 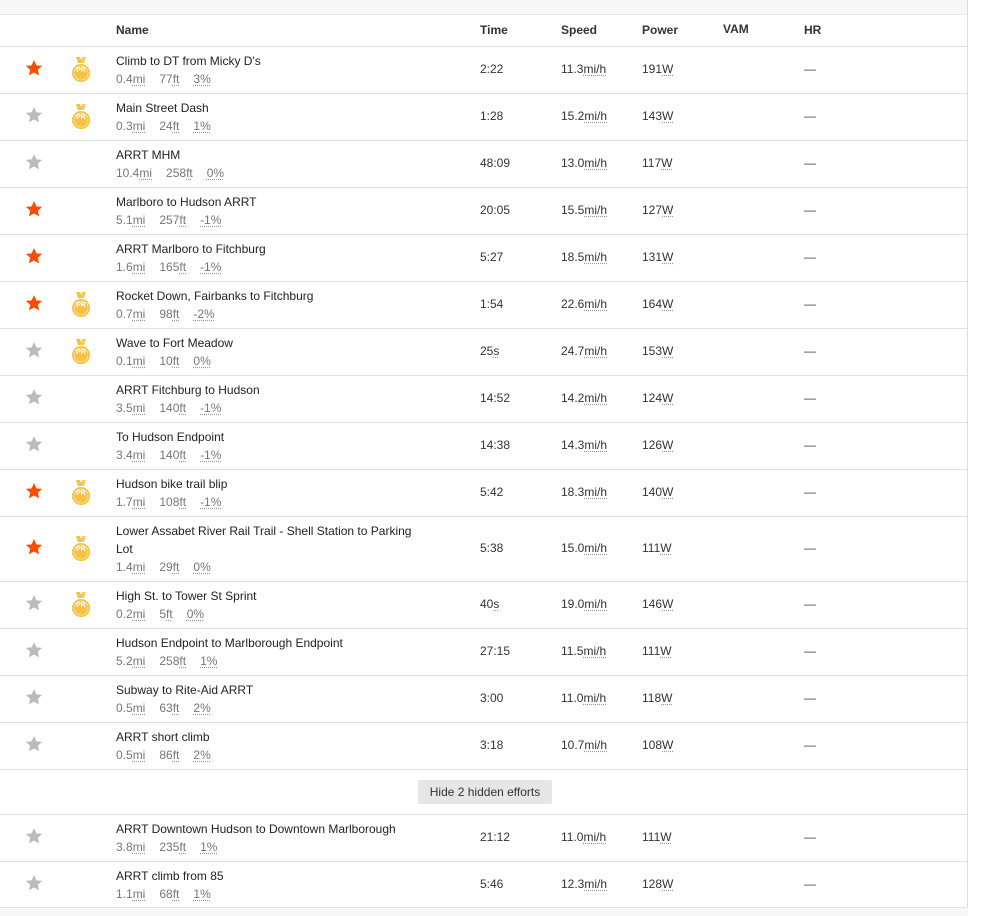 I want to click on segment-name-link: ARRT MHM, so click(x=148, y=155).